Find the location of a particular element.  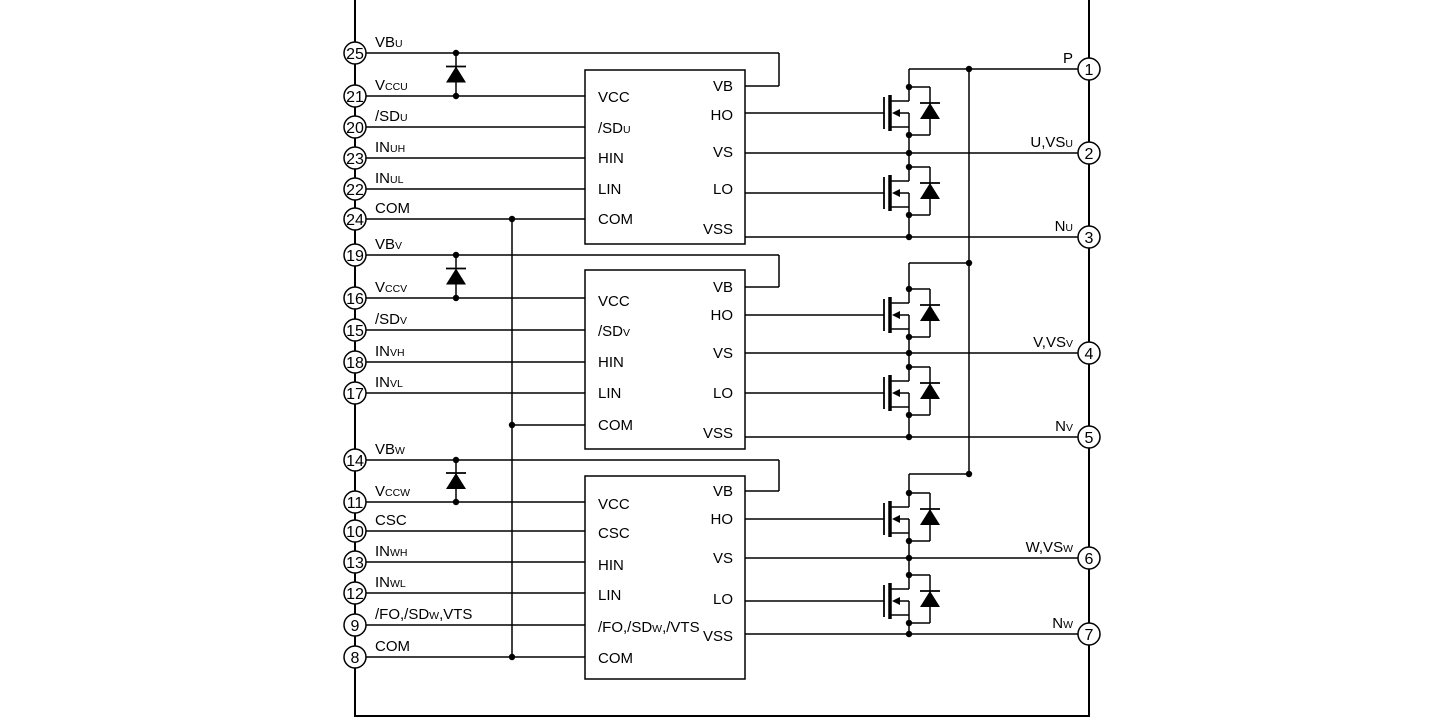

right-pin-2-circle is located at coordinates (1089, 153).